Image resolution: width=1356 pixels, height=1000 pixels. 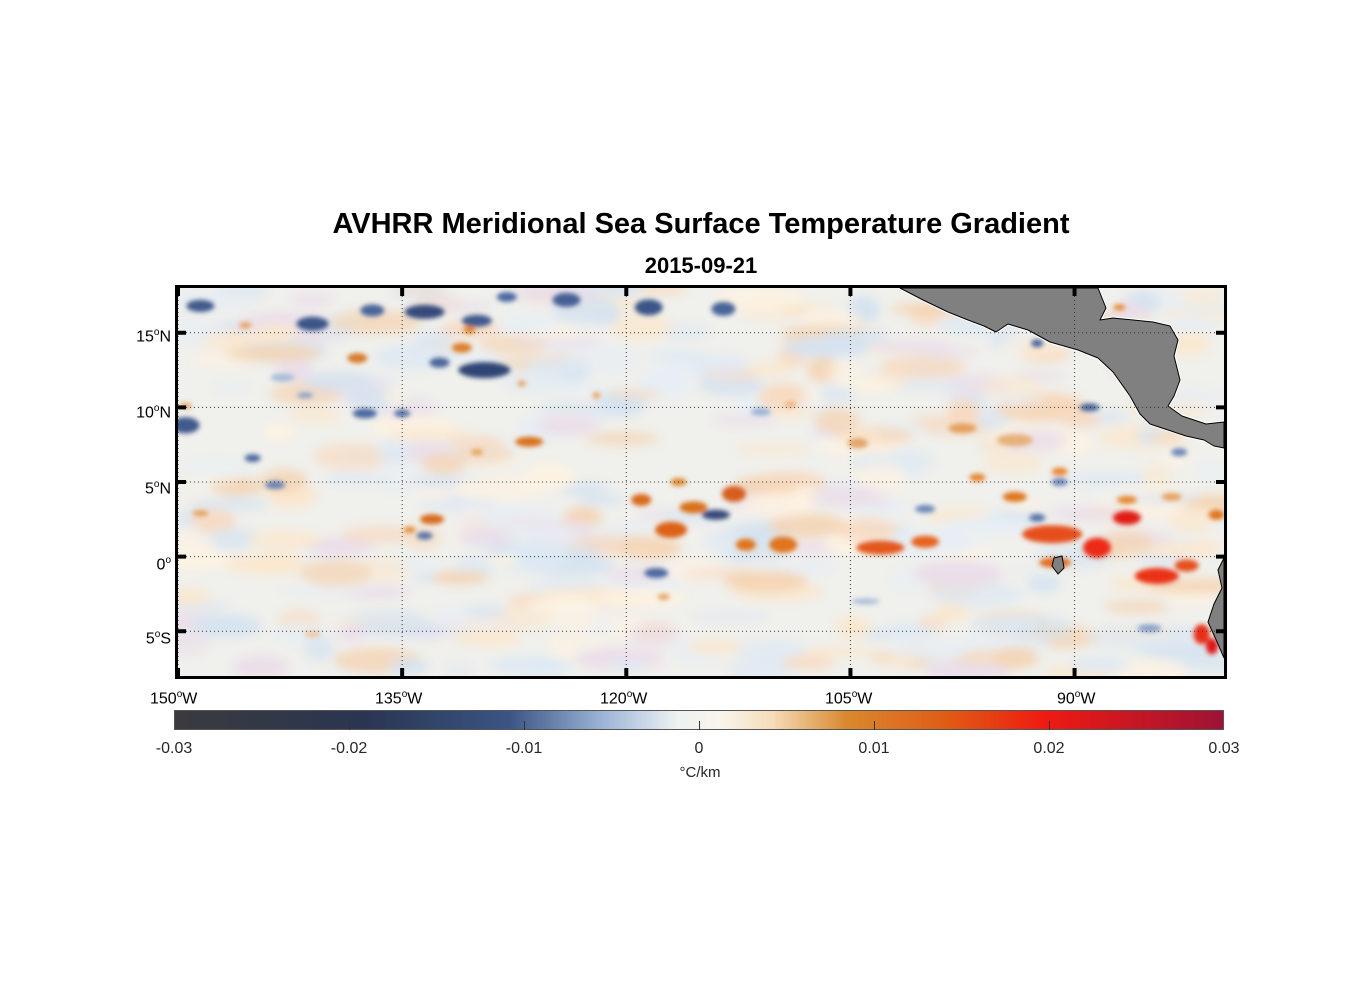 I want to click on colorbar-units: °C/km, so click(x=700, y=772).